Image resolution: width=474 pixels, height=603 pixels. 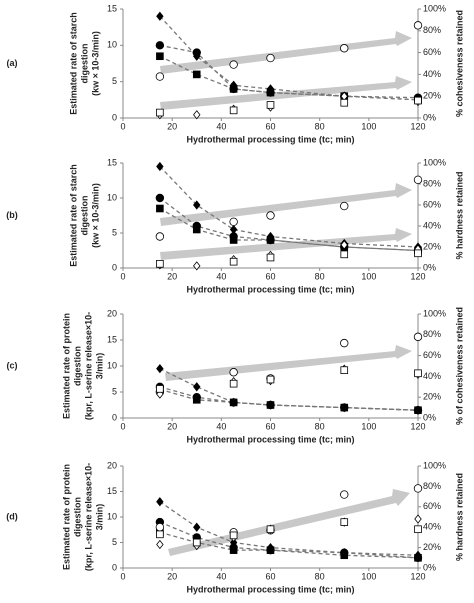 What do you see at coordinates (73, 63) in the screenshot?
I see `y-axis-label: Estimated rate of starch` at bounding box center [73, 63].